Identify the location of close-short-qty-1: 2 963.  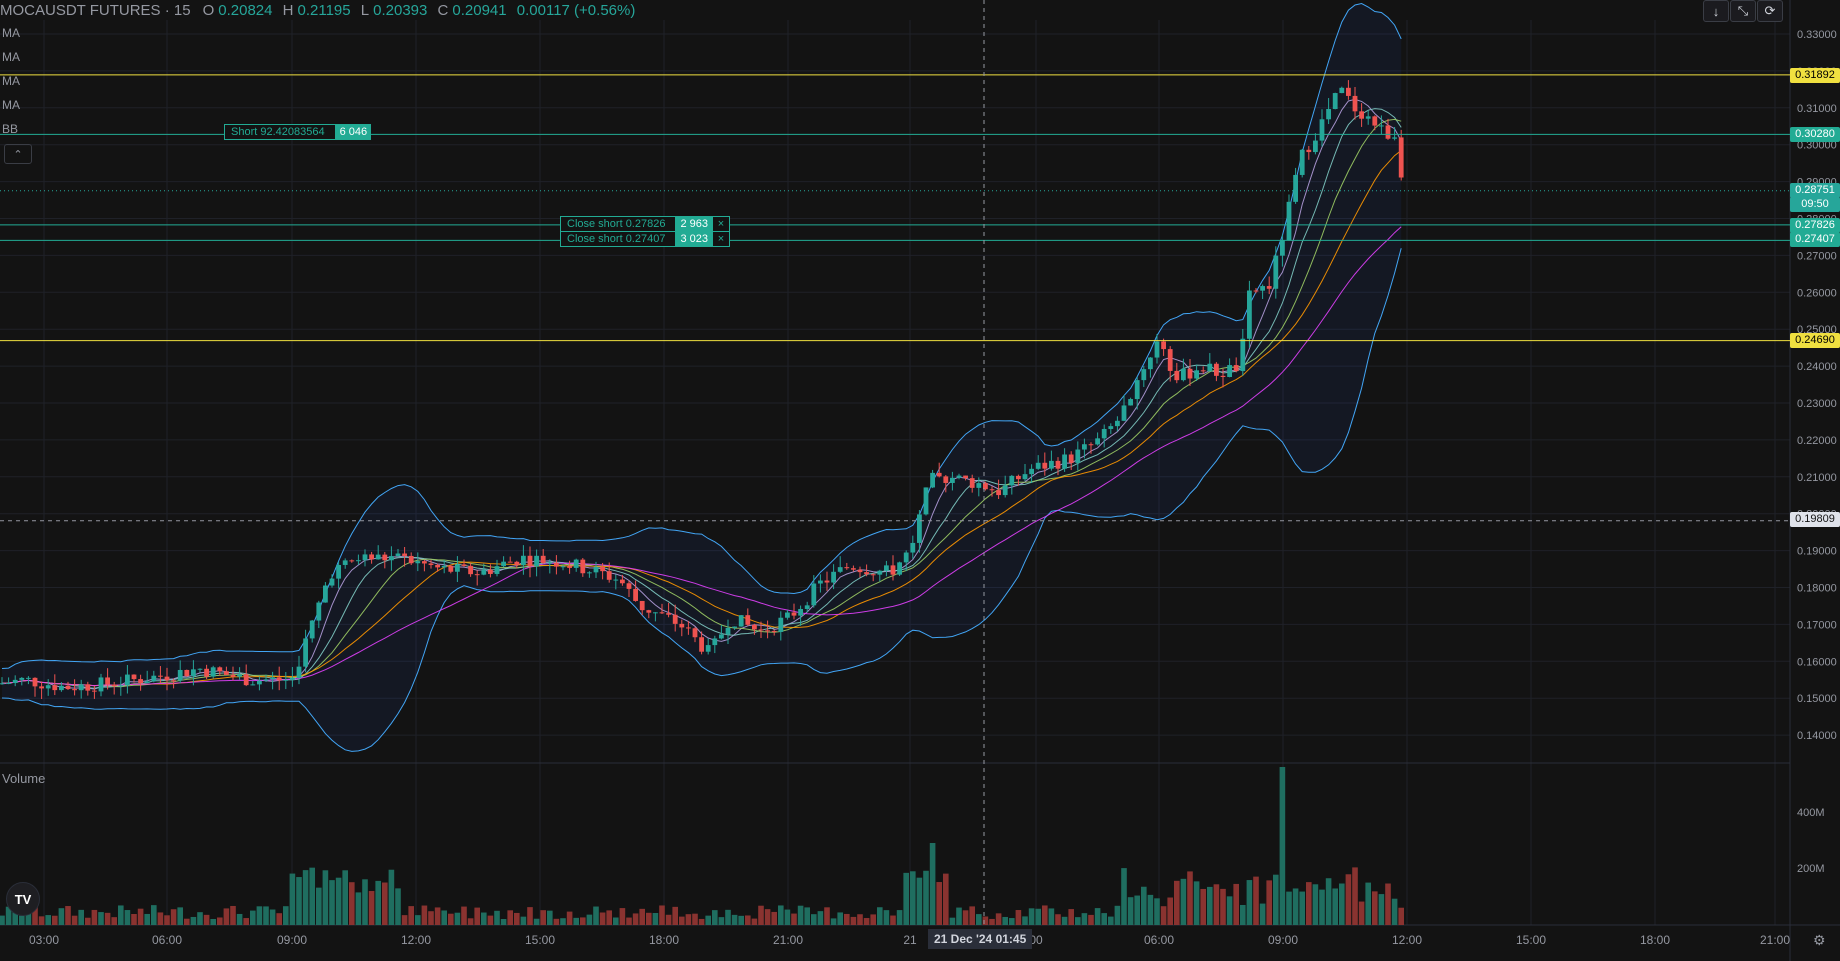
(694, 224).